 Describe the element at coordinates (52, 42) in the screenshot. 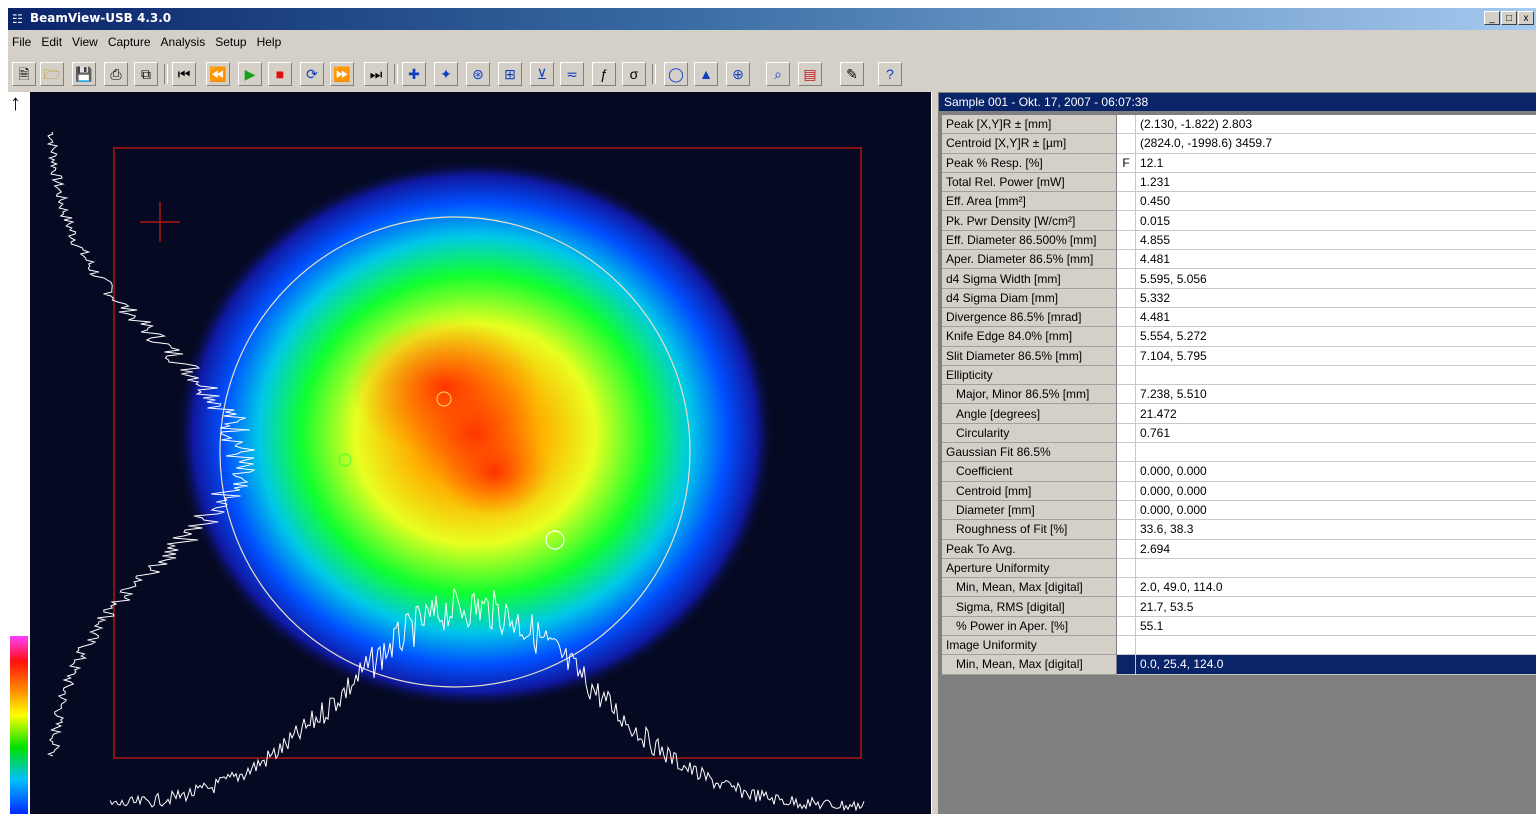

I see `menu-edit: Edit` at that location.